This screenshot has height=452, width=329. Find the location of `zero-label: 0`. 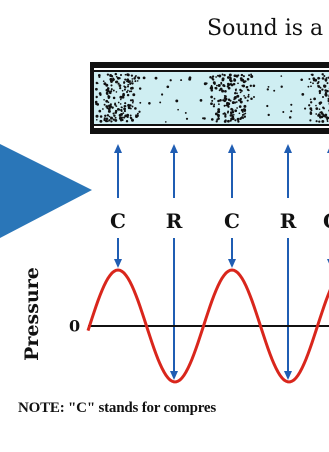

zero-label: 0 is located at coordinates (75, 326).